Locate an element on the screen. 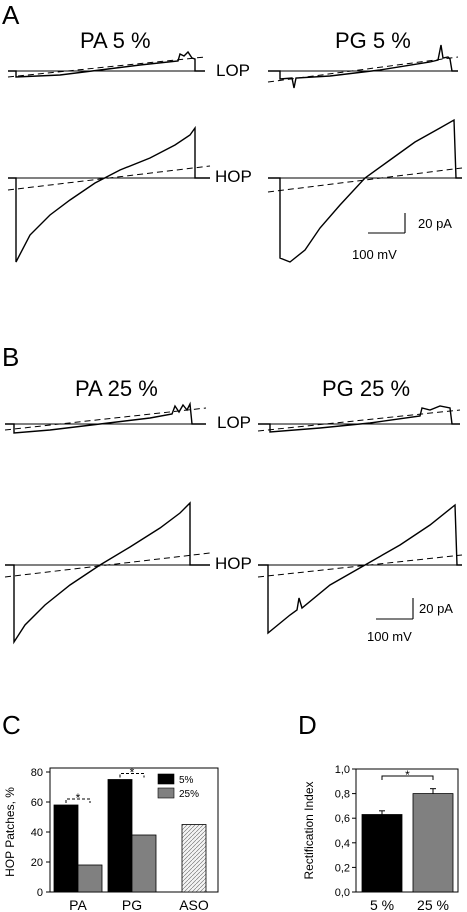  scale-bar-a is located at coordinates (387, 223).